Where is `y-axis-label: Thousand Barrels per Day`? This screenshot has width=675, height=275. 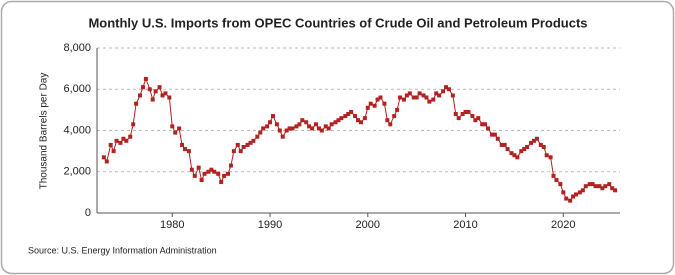
y-axis-label: Thousand Barrels per Day is located at coordinates (44, 131).